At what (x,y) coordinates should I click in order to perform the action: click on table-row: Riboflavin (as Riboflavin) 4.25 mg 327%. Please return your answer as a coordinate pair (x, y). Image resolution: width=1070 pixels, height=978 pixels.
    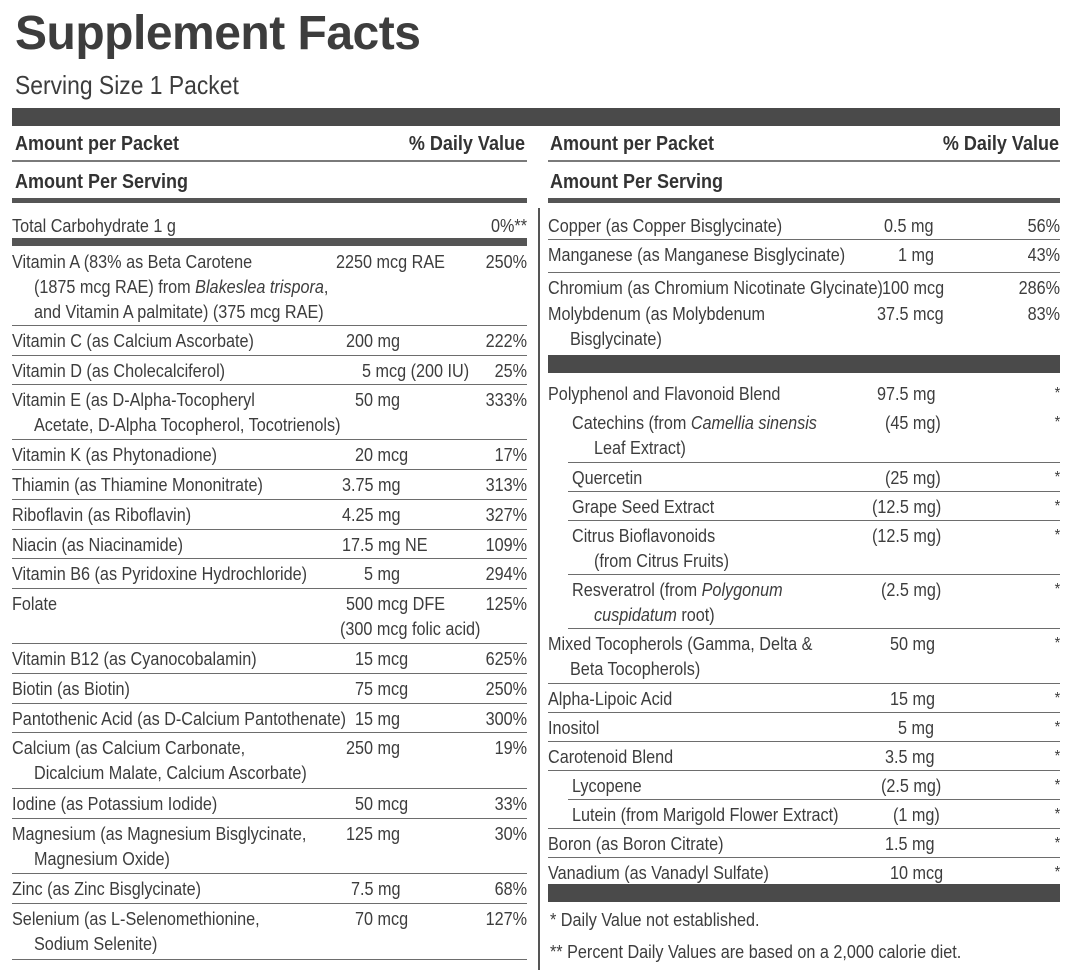
    Looking at the image, I should click on (269, 515).